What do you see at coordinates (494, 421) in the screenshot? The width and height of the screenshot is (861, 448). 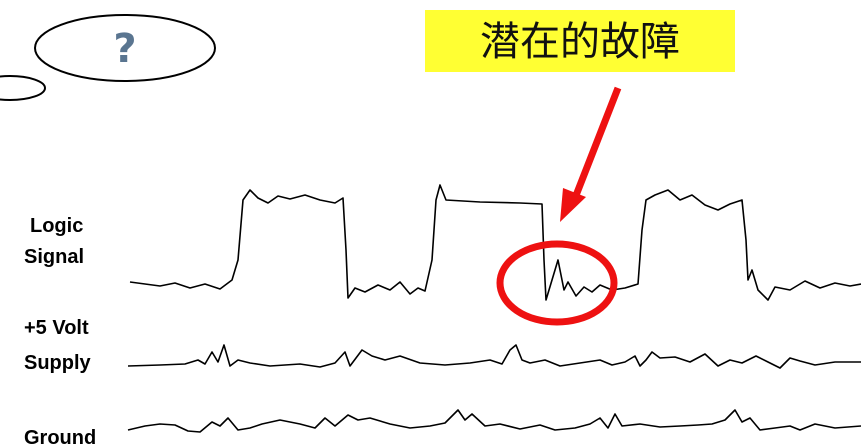 I see `ground-wave` at bounding box center [494, 421].